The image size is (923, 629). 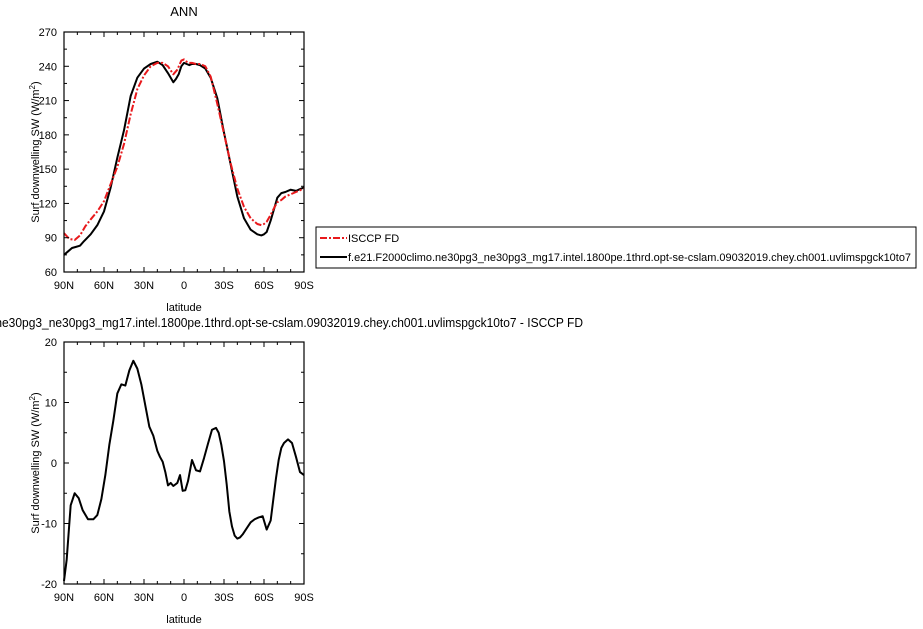 I want to click on bottom-y-axis-label: Surf downwelling SW (W/m2), so click(x=35, y=462).